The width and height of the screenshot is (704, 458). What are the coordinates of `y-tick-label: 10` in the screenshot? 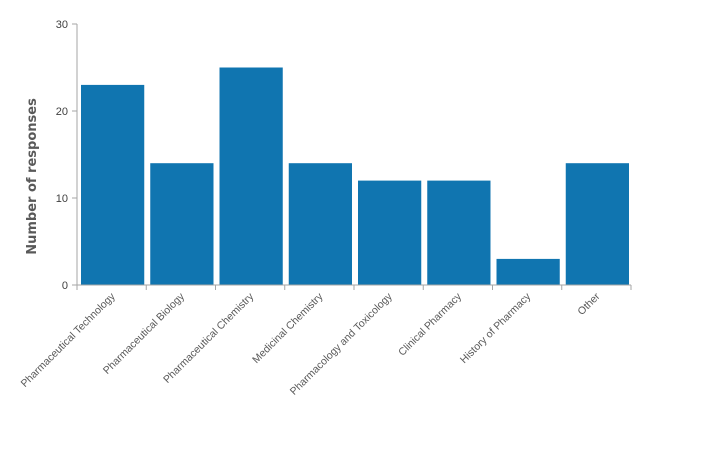 It's located at (62, 199).